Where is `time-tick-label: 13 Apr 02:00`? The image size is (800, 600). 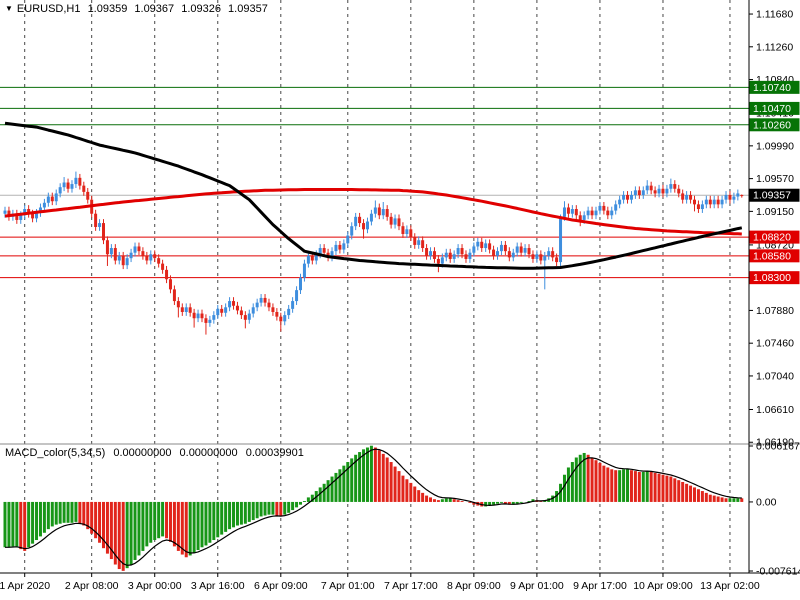 time-tick-label: 13 Apr 02:00 is located at coordinates (730, 586).